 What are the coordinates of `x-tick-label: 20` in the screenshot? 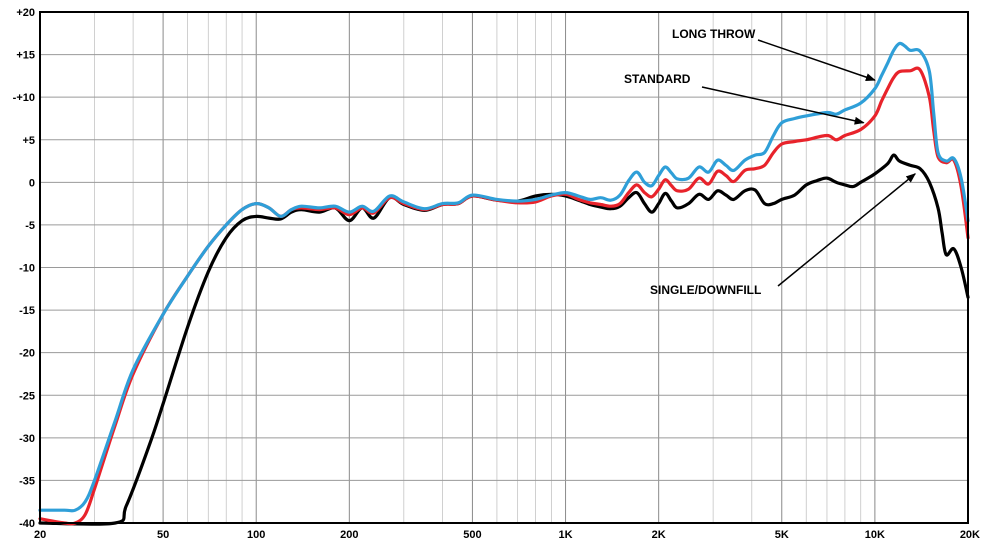 It's located at (40, 535).